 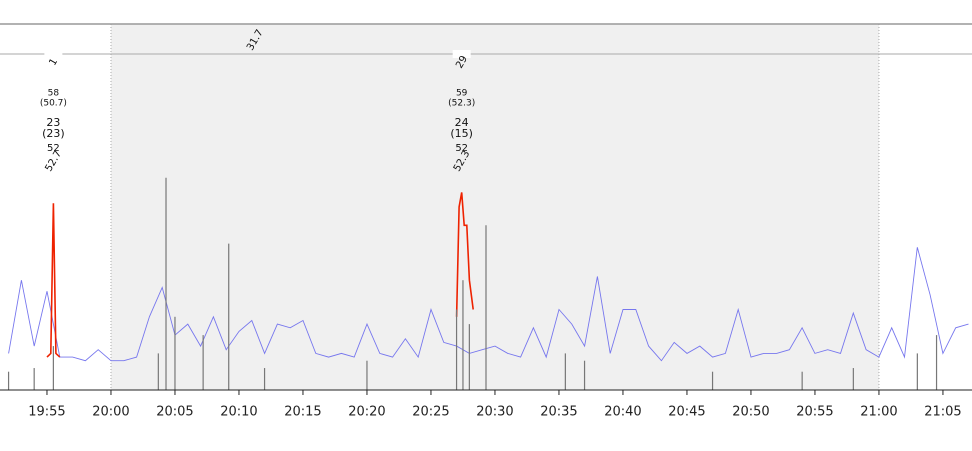 What do you see at coordinates (462, 122) in the screenshot?
I see `event-value: 24` at bounding box center [462, 122].